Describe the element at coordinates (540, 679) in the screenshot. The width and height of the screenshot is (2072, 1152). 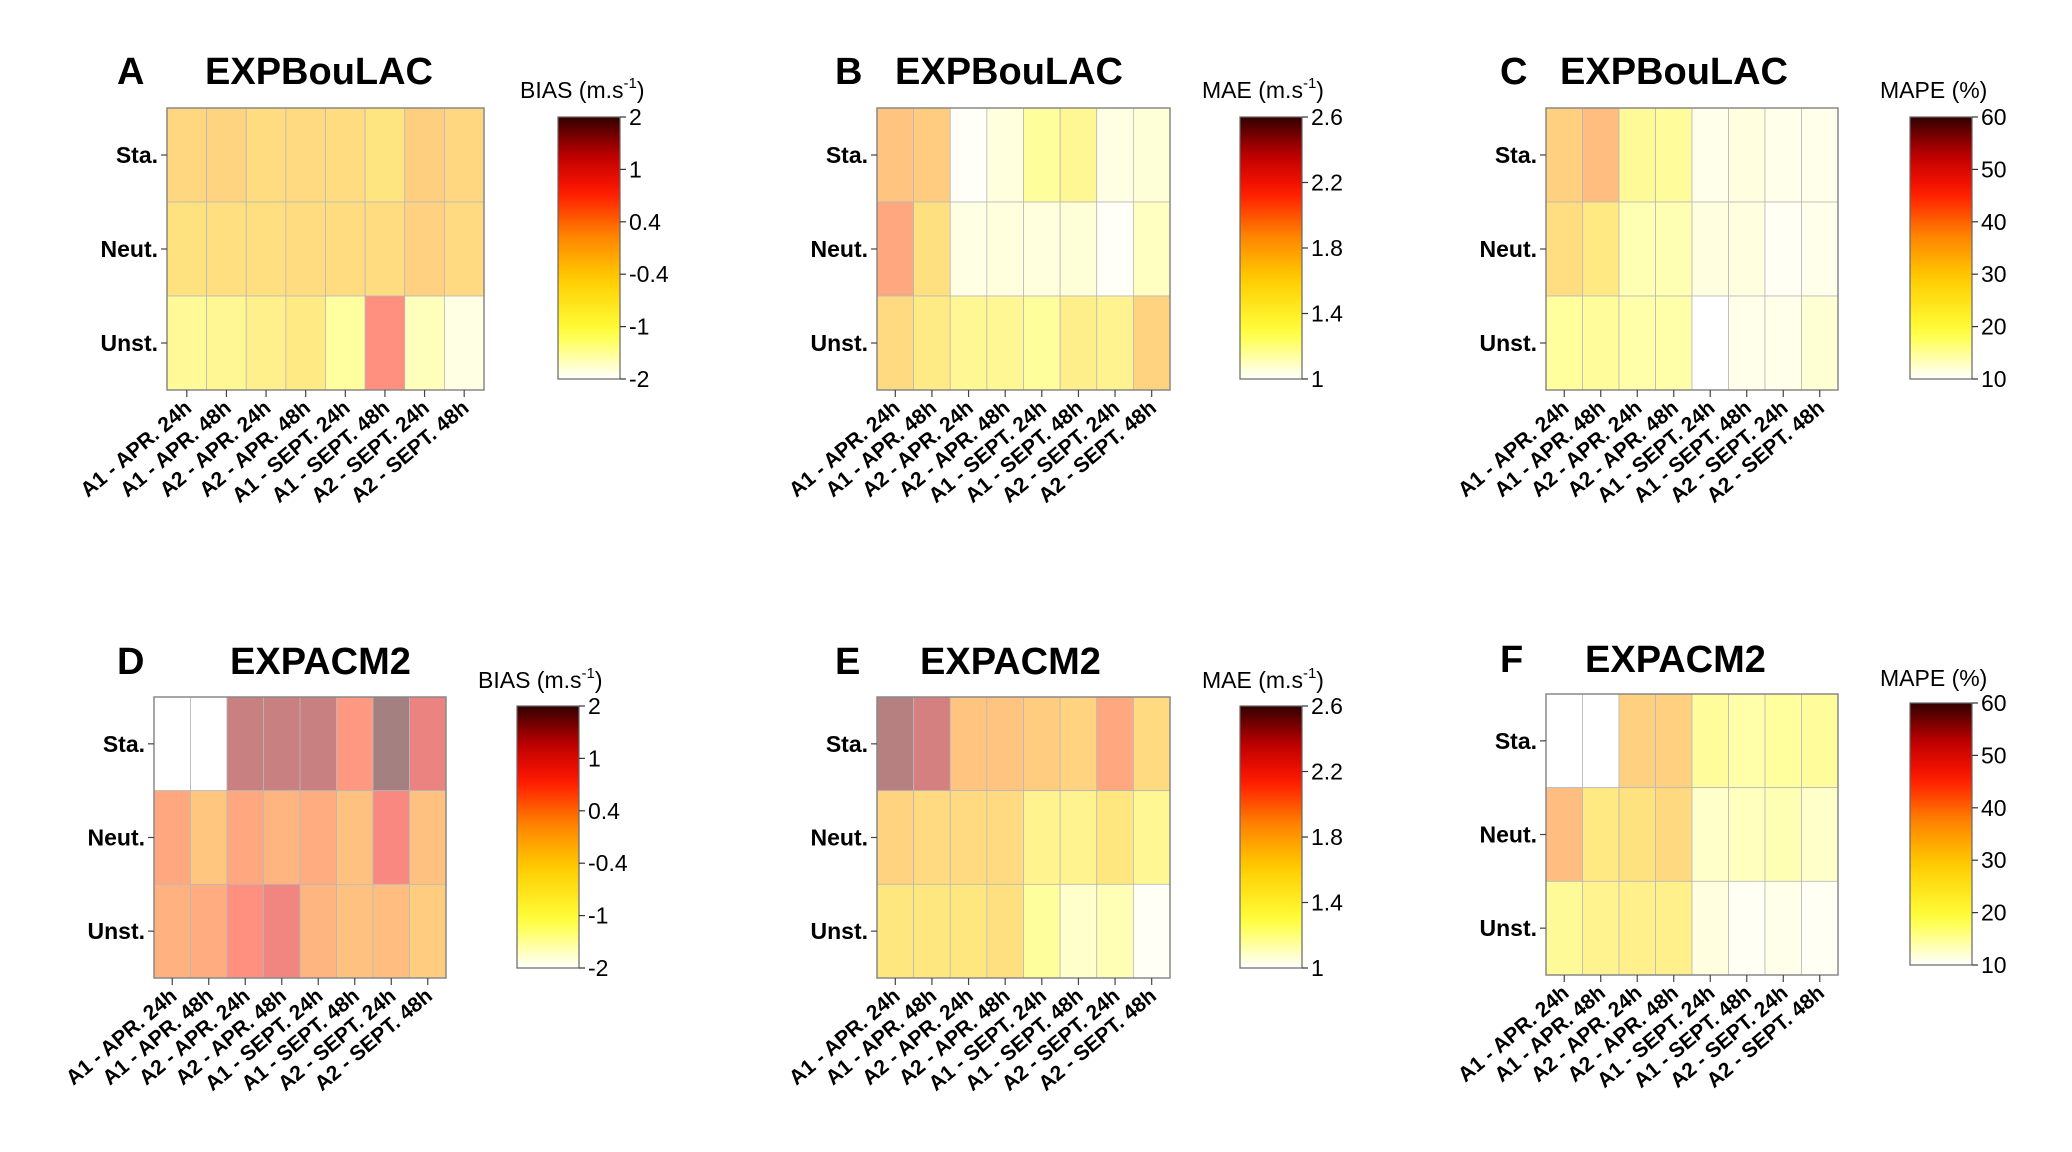
I see `colorbar-title: BIAS (m.s-1)` at that location.